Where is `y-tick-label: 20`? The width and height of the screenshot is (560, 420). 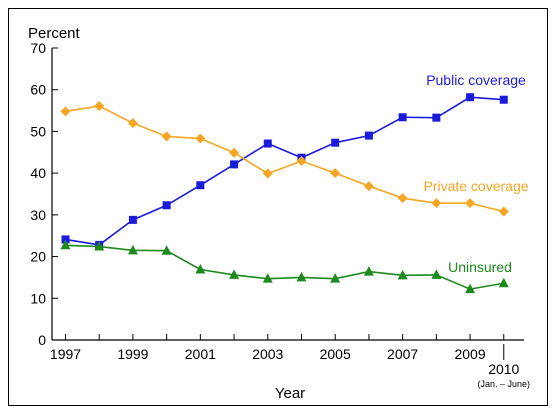
y-tick-label: 20 is located at coordinates (38, 257).